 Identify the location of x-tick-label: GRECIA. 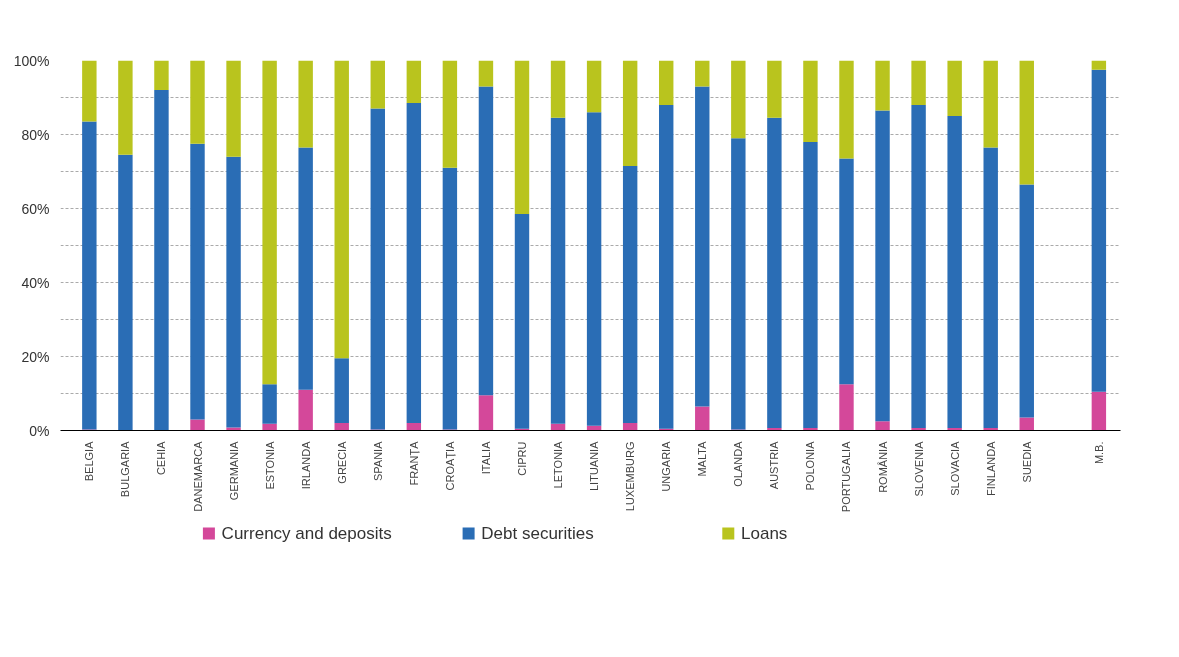
(341, 462).